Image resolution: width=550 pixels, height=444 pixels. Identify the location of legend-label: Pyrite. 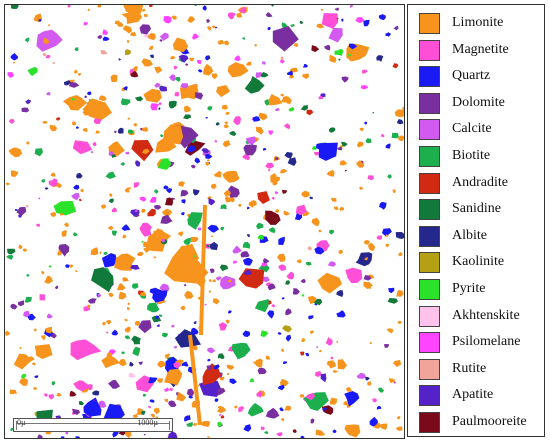
(469, 288).